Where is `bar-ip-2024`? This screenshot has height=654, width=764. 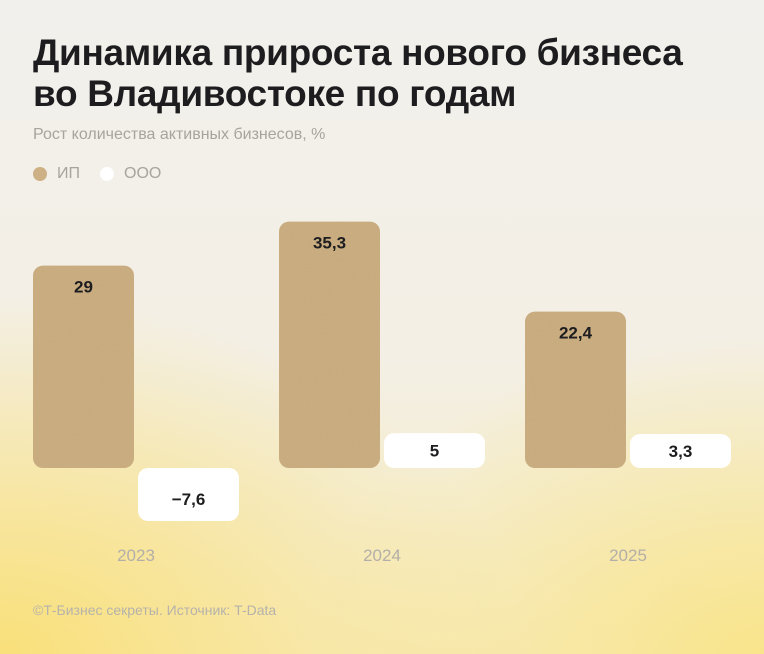 bar-ip-2024 is located at coordinates (329, 344).